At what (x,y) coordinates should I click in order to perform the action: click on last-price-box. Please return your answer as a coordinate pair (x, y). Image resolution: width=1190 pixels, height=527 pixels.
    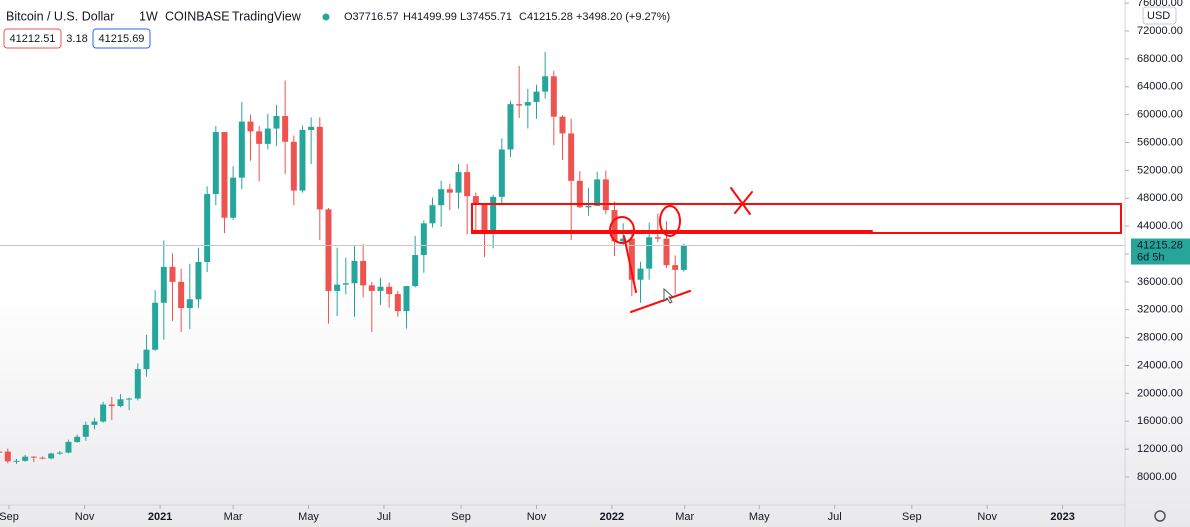
    Looking at the image, I should click on (1160, 251).